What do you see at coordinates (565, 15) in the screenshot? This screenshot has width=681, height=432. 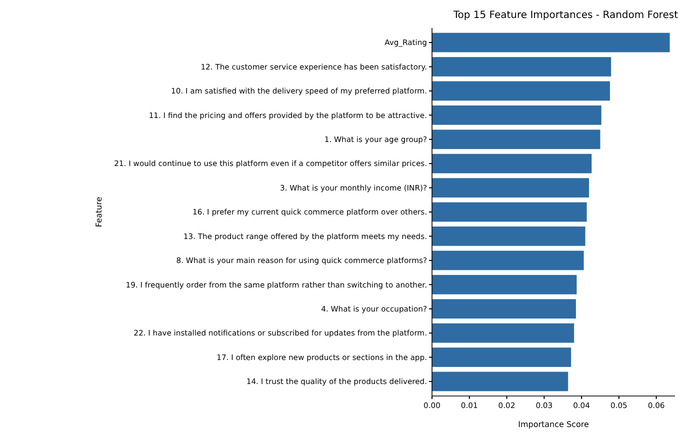 I see `chart-title: Top 15 Feature Importances - Random Forest` at bounding box center [565, 15].